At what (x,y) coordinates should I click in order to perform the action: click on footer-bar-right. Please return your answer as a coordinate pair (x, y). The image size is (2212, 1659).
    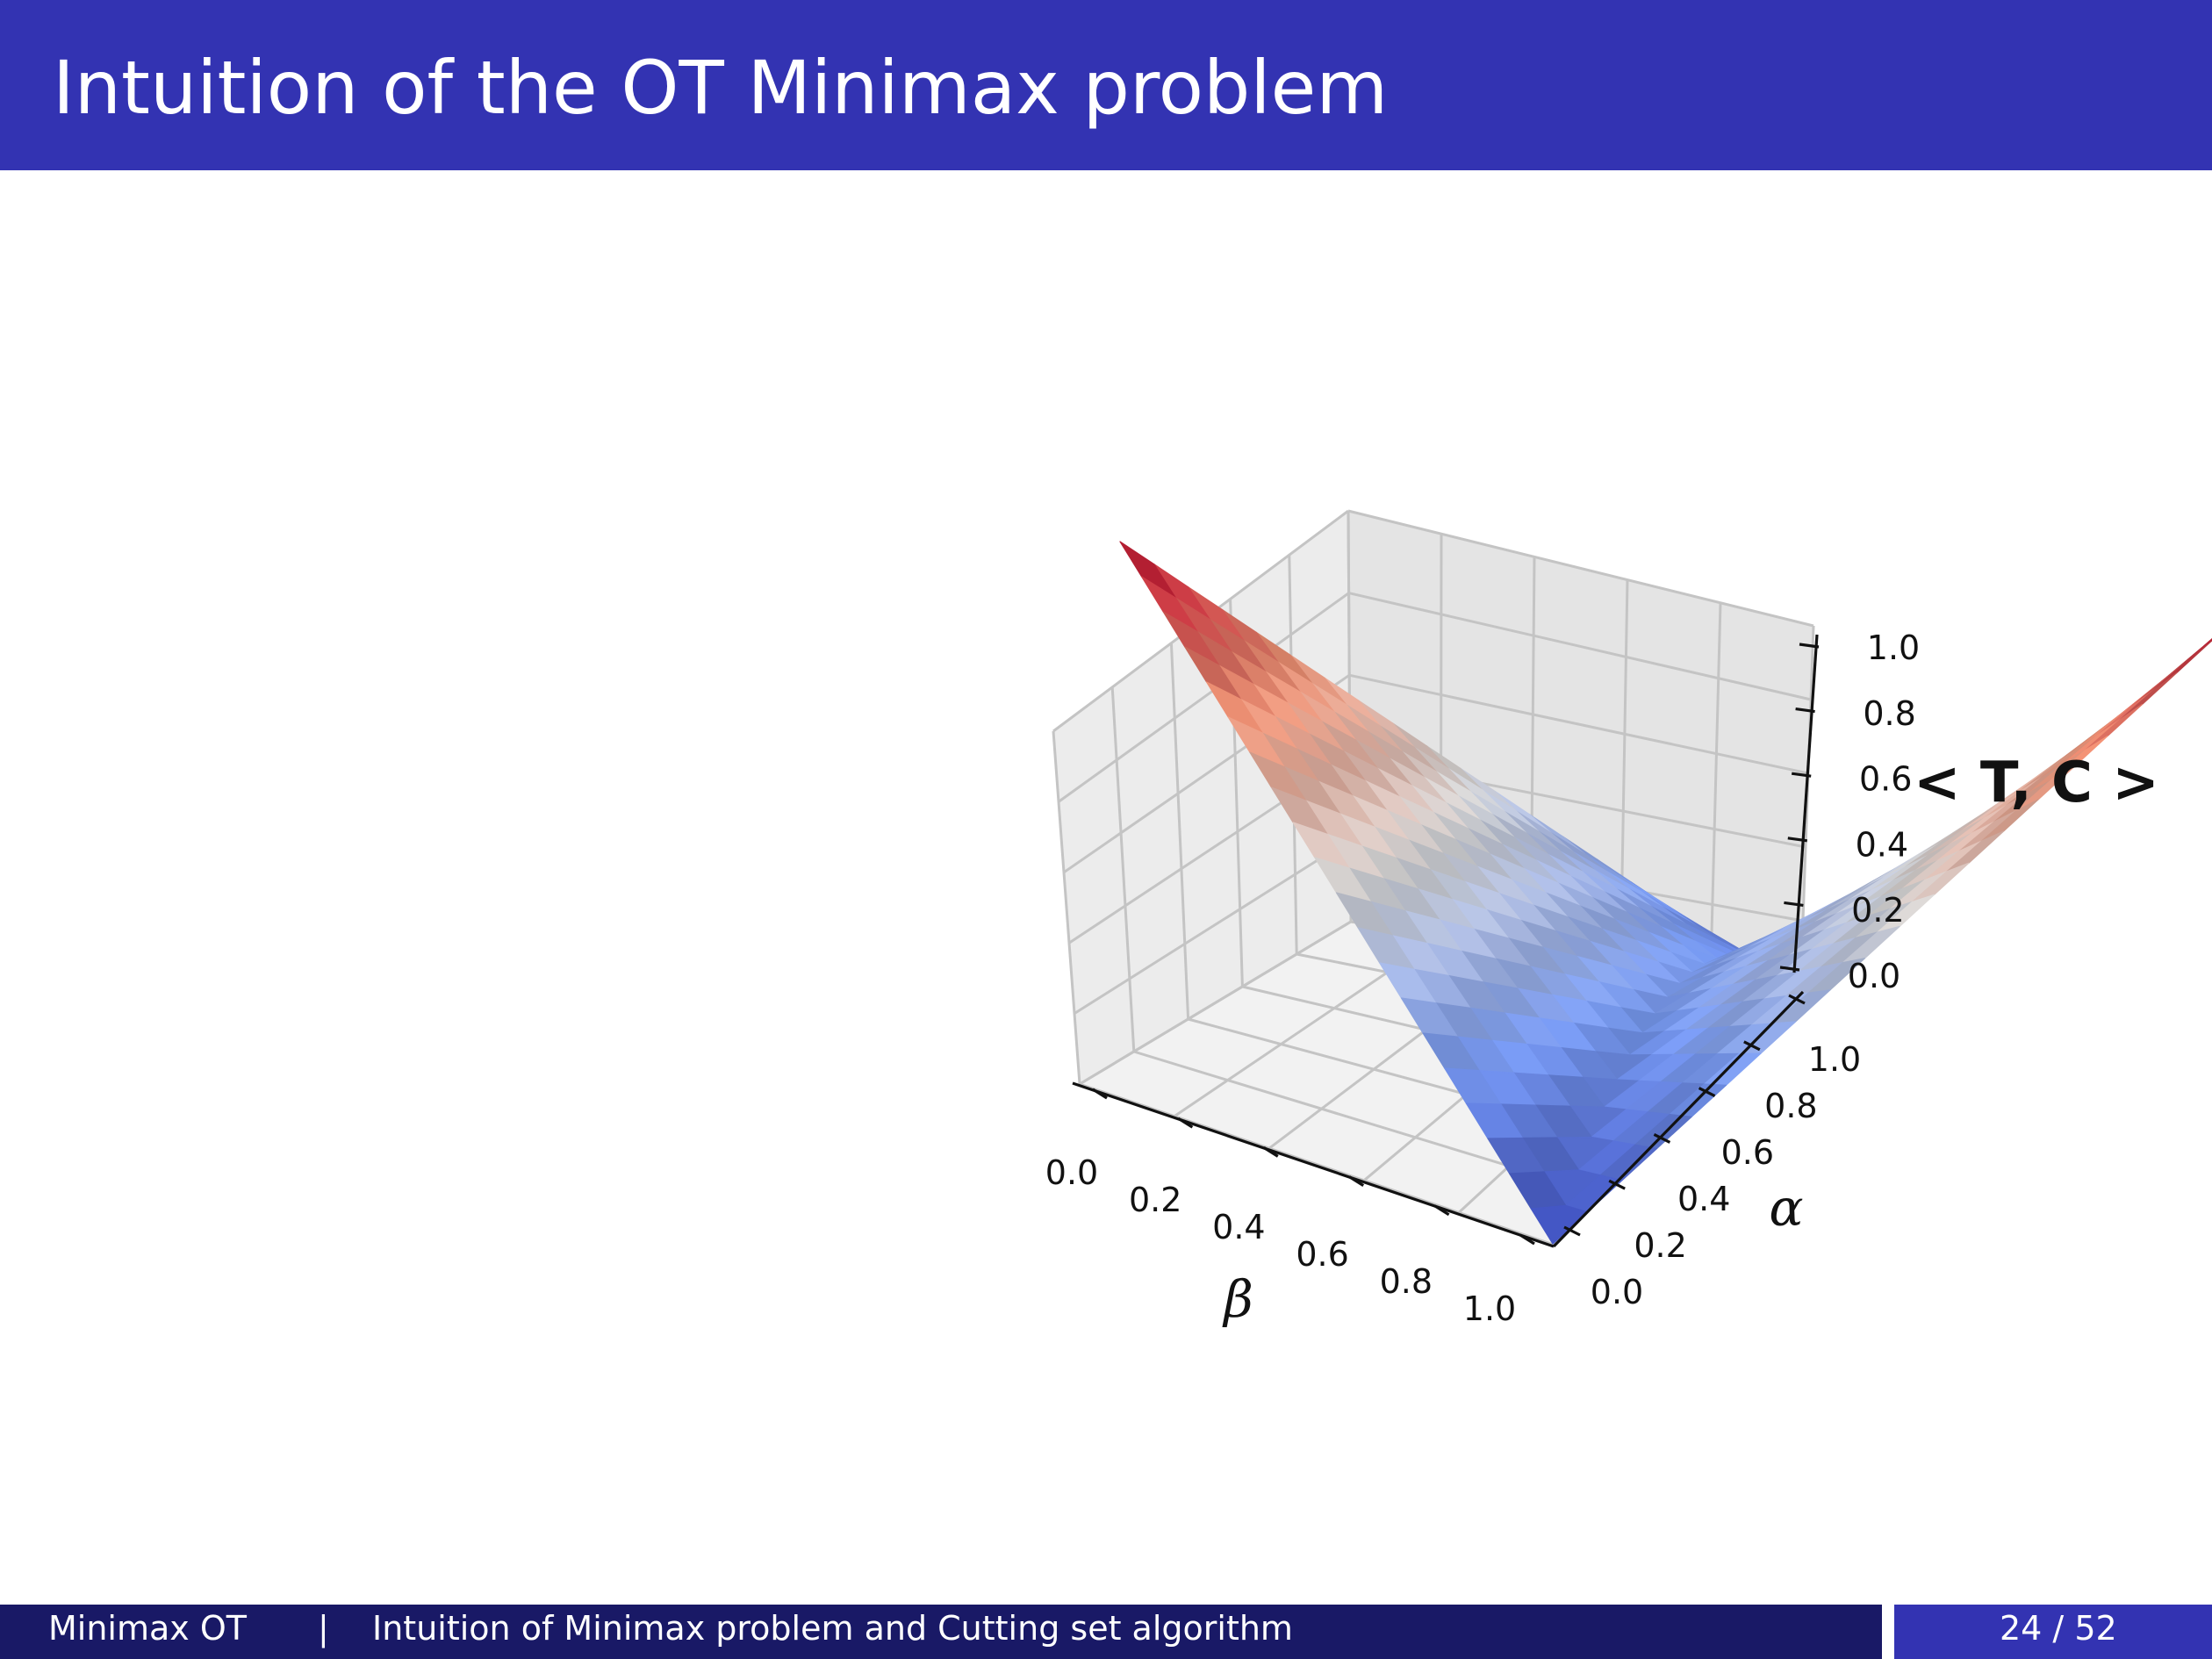
    Looking at the image, I should click on (2053, 1632).